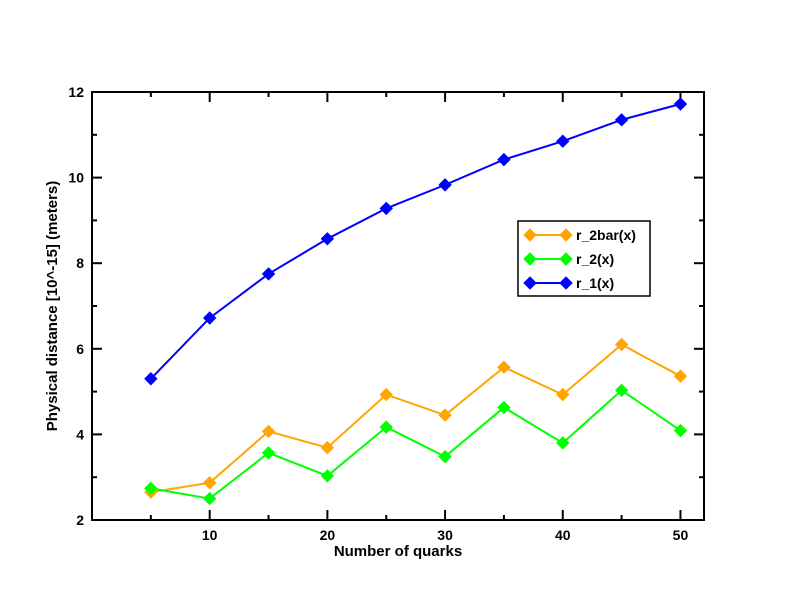 This screenshot has height=612, width=792. What do you see at coordinates (595, 283) in the screenshot?
I see `legend-label: r_1(x)` at bounding box center [595, 283].